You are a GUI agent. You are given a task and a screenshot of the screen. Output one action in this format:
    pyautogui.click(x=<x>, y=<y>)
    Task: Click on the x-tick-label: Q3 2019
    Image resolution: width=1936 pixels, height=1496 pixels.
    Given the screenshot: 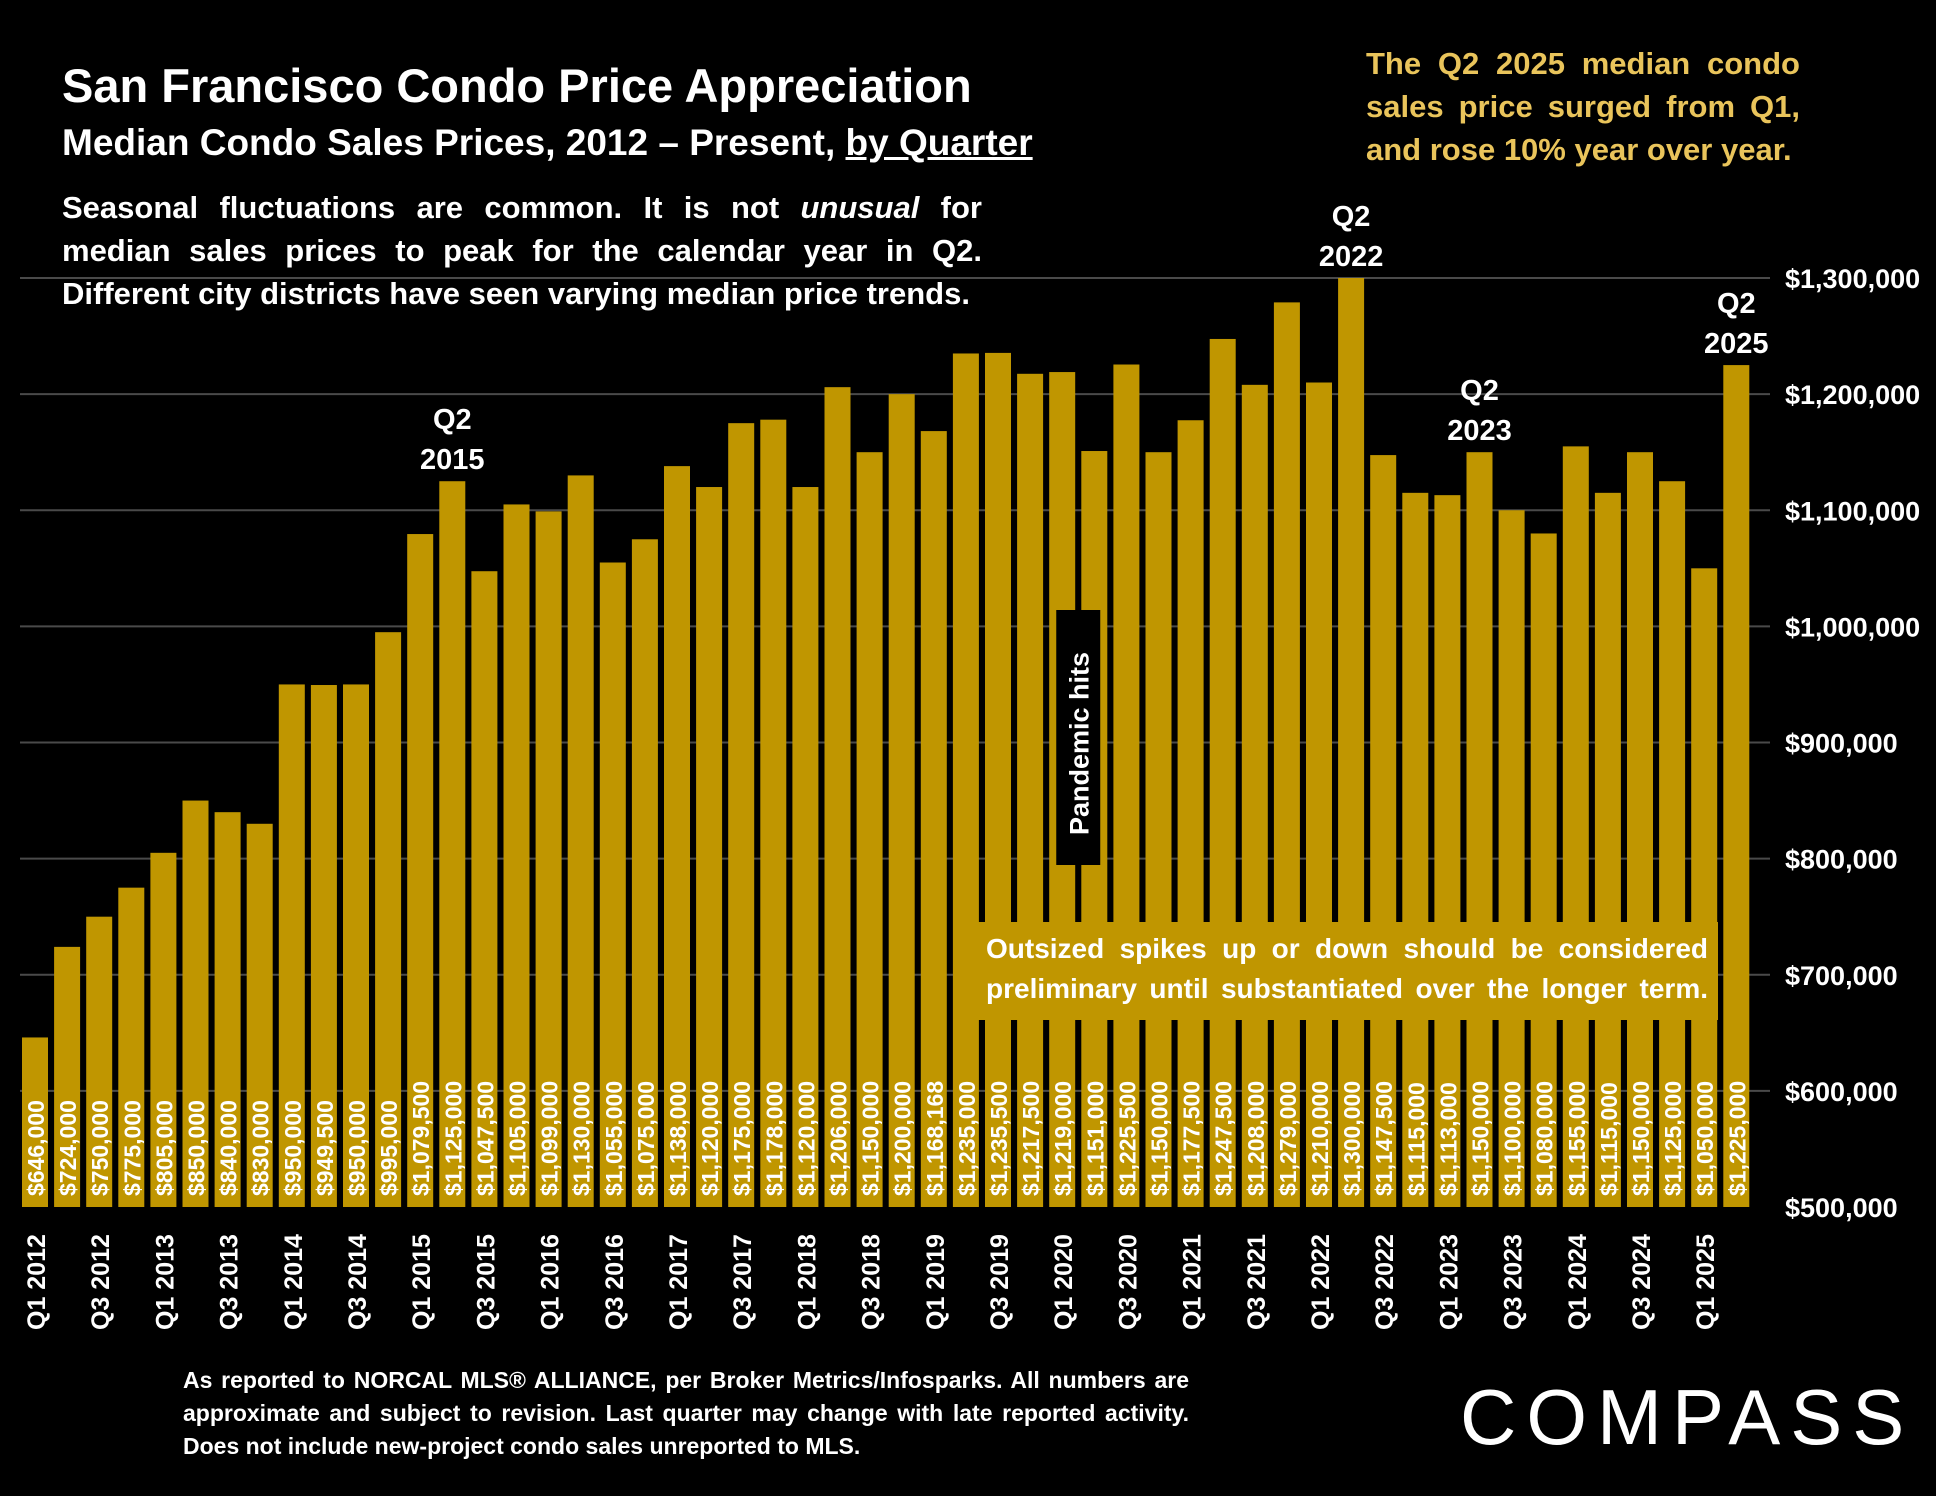 What is the action you would take?
    pyautogui.click(x=1000, y=1282)
    